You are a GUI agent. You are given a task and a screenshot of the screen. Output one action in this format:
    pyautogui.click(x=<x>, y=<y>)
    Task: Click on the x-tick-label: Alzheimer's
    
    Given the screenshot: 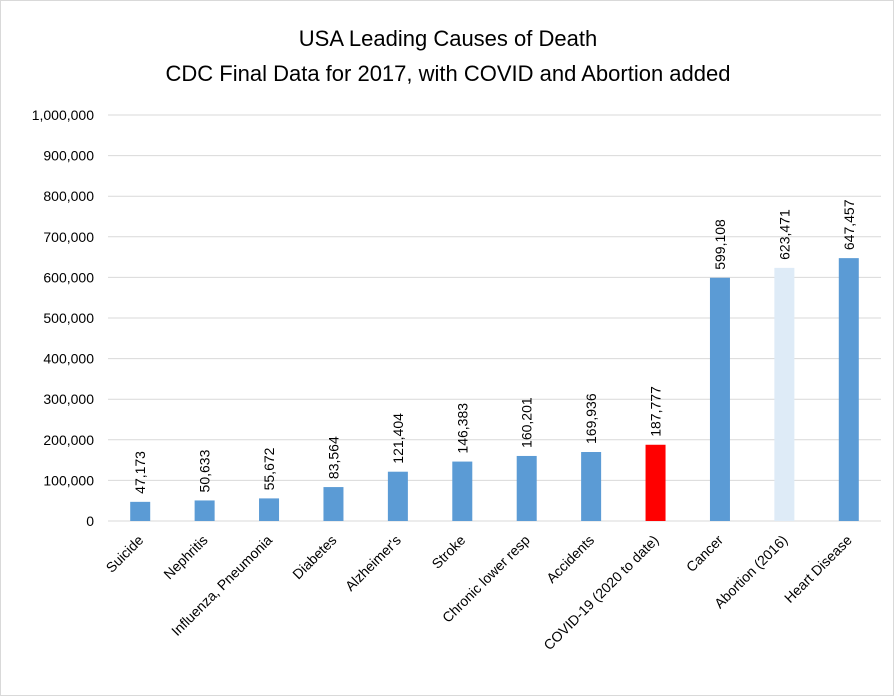 What is the action you would take?
    pyautogui.click(x=373, y=563)
    